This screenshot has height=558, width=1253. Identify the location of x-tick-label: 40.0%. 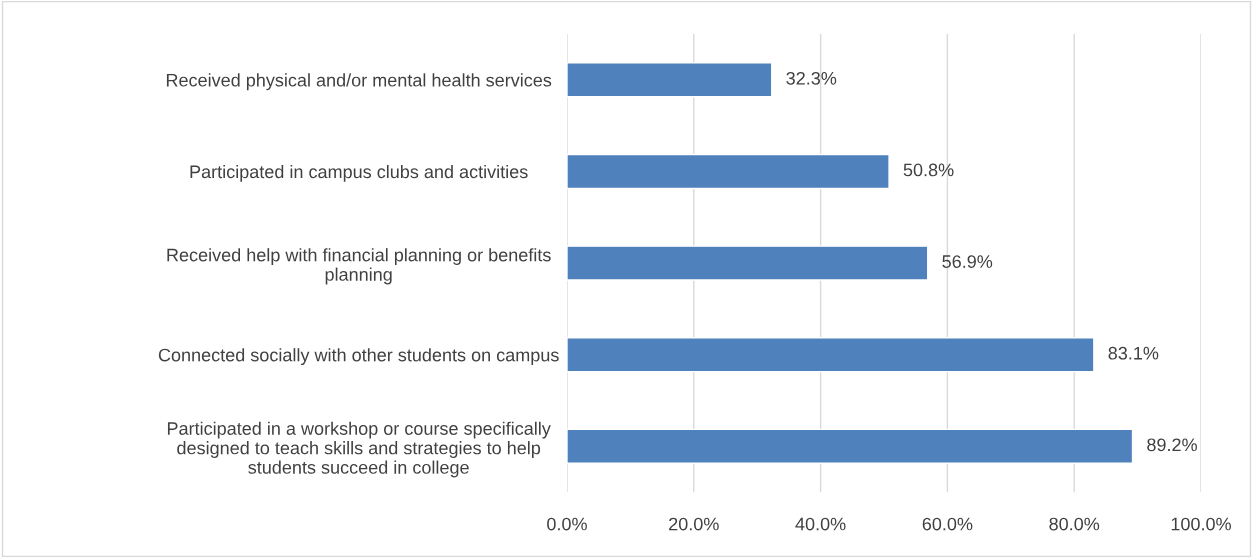
(820, 524).